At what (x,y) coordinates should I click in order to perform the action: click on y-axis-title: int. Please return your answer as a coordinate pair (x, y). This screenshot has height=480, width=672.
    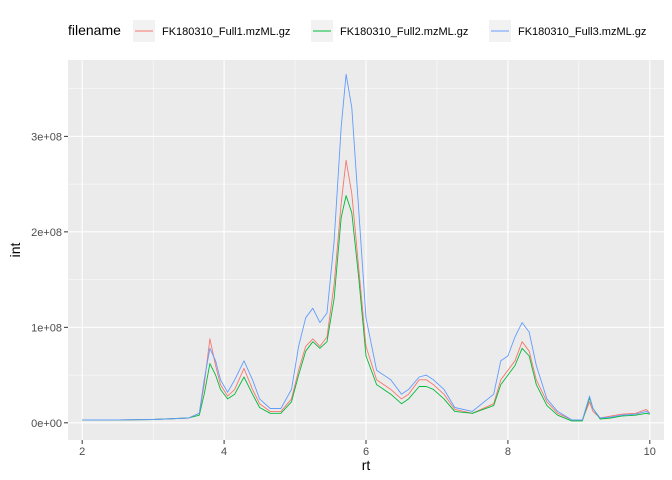
    Looking at the image, I should click on (15, 250).